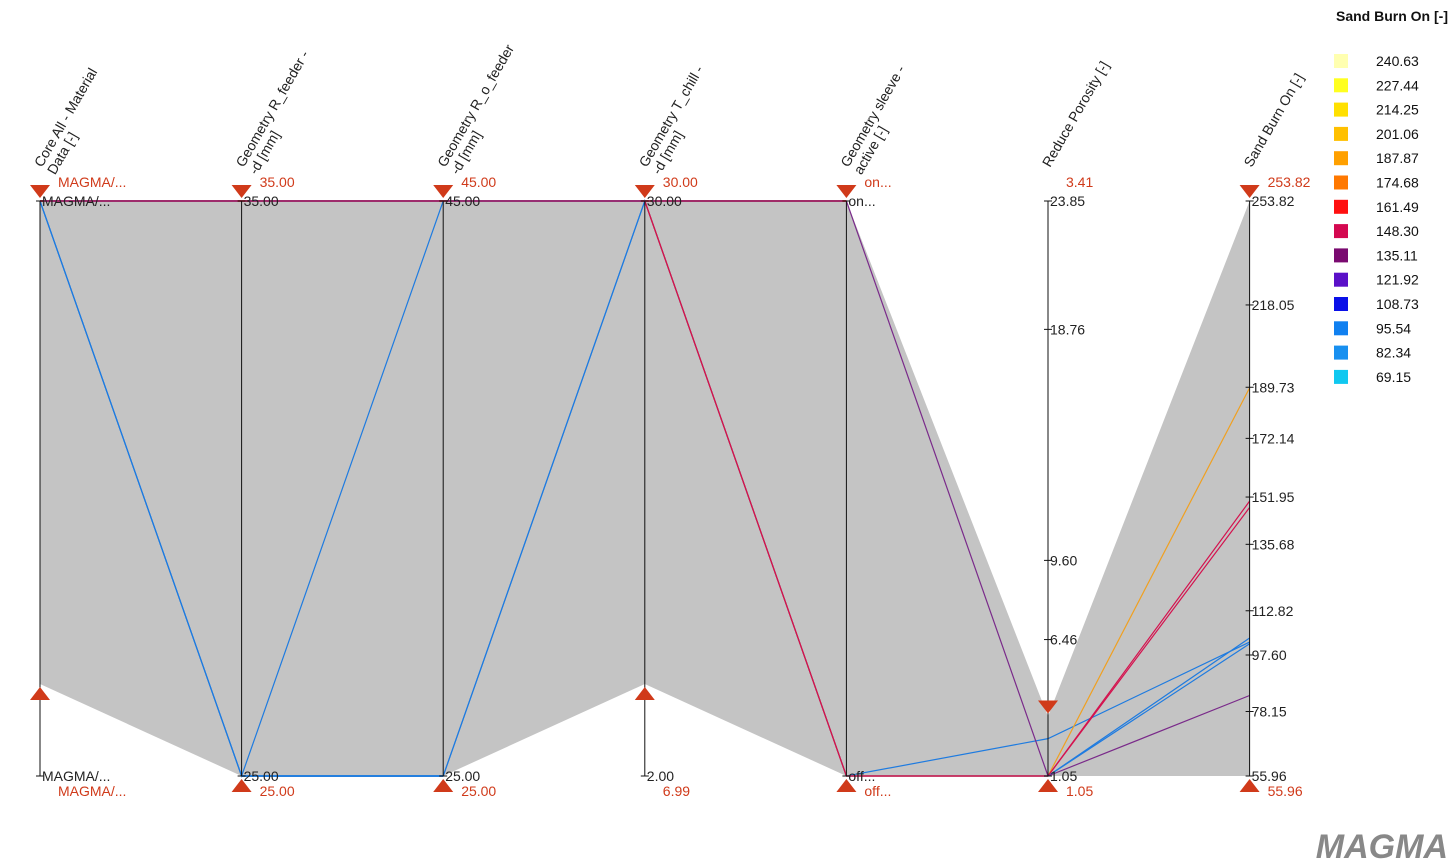 The image size is (1456, 864). Describe the element at coordinates (1269, 712) in the screenshot. I see `axis-sand-burn-on-tick-label: 78.15` at that location.